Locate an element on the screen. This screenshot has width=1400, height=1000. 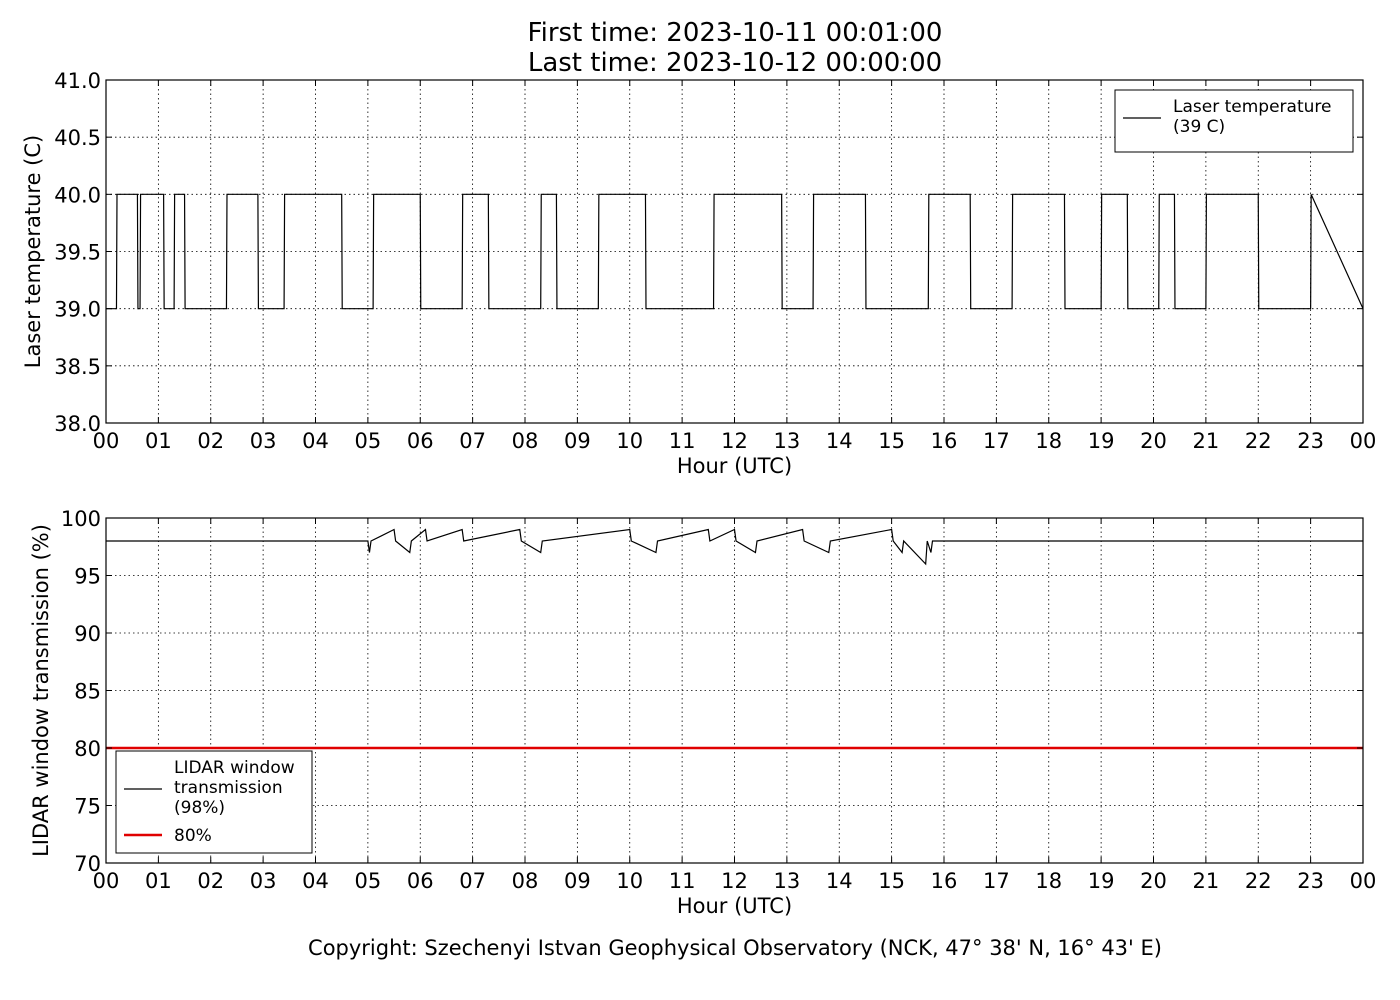
y-tick-label: 38.0 is located at coordinates (77, 424).